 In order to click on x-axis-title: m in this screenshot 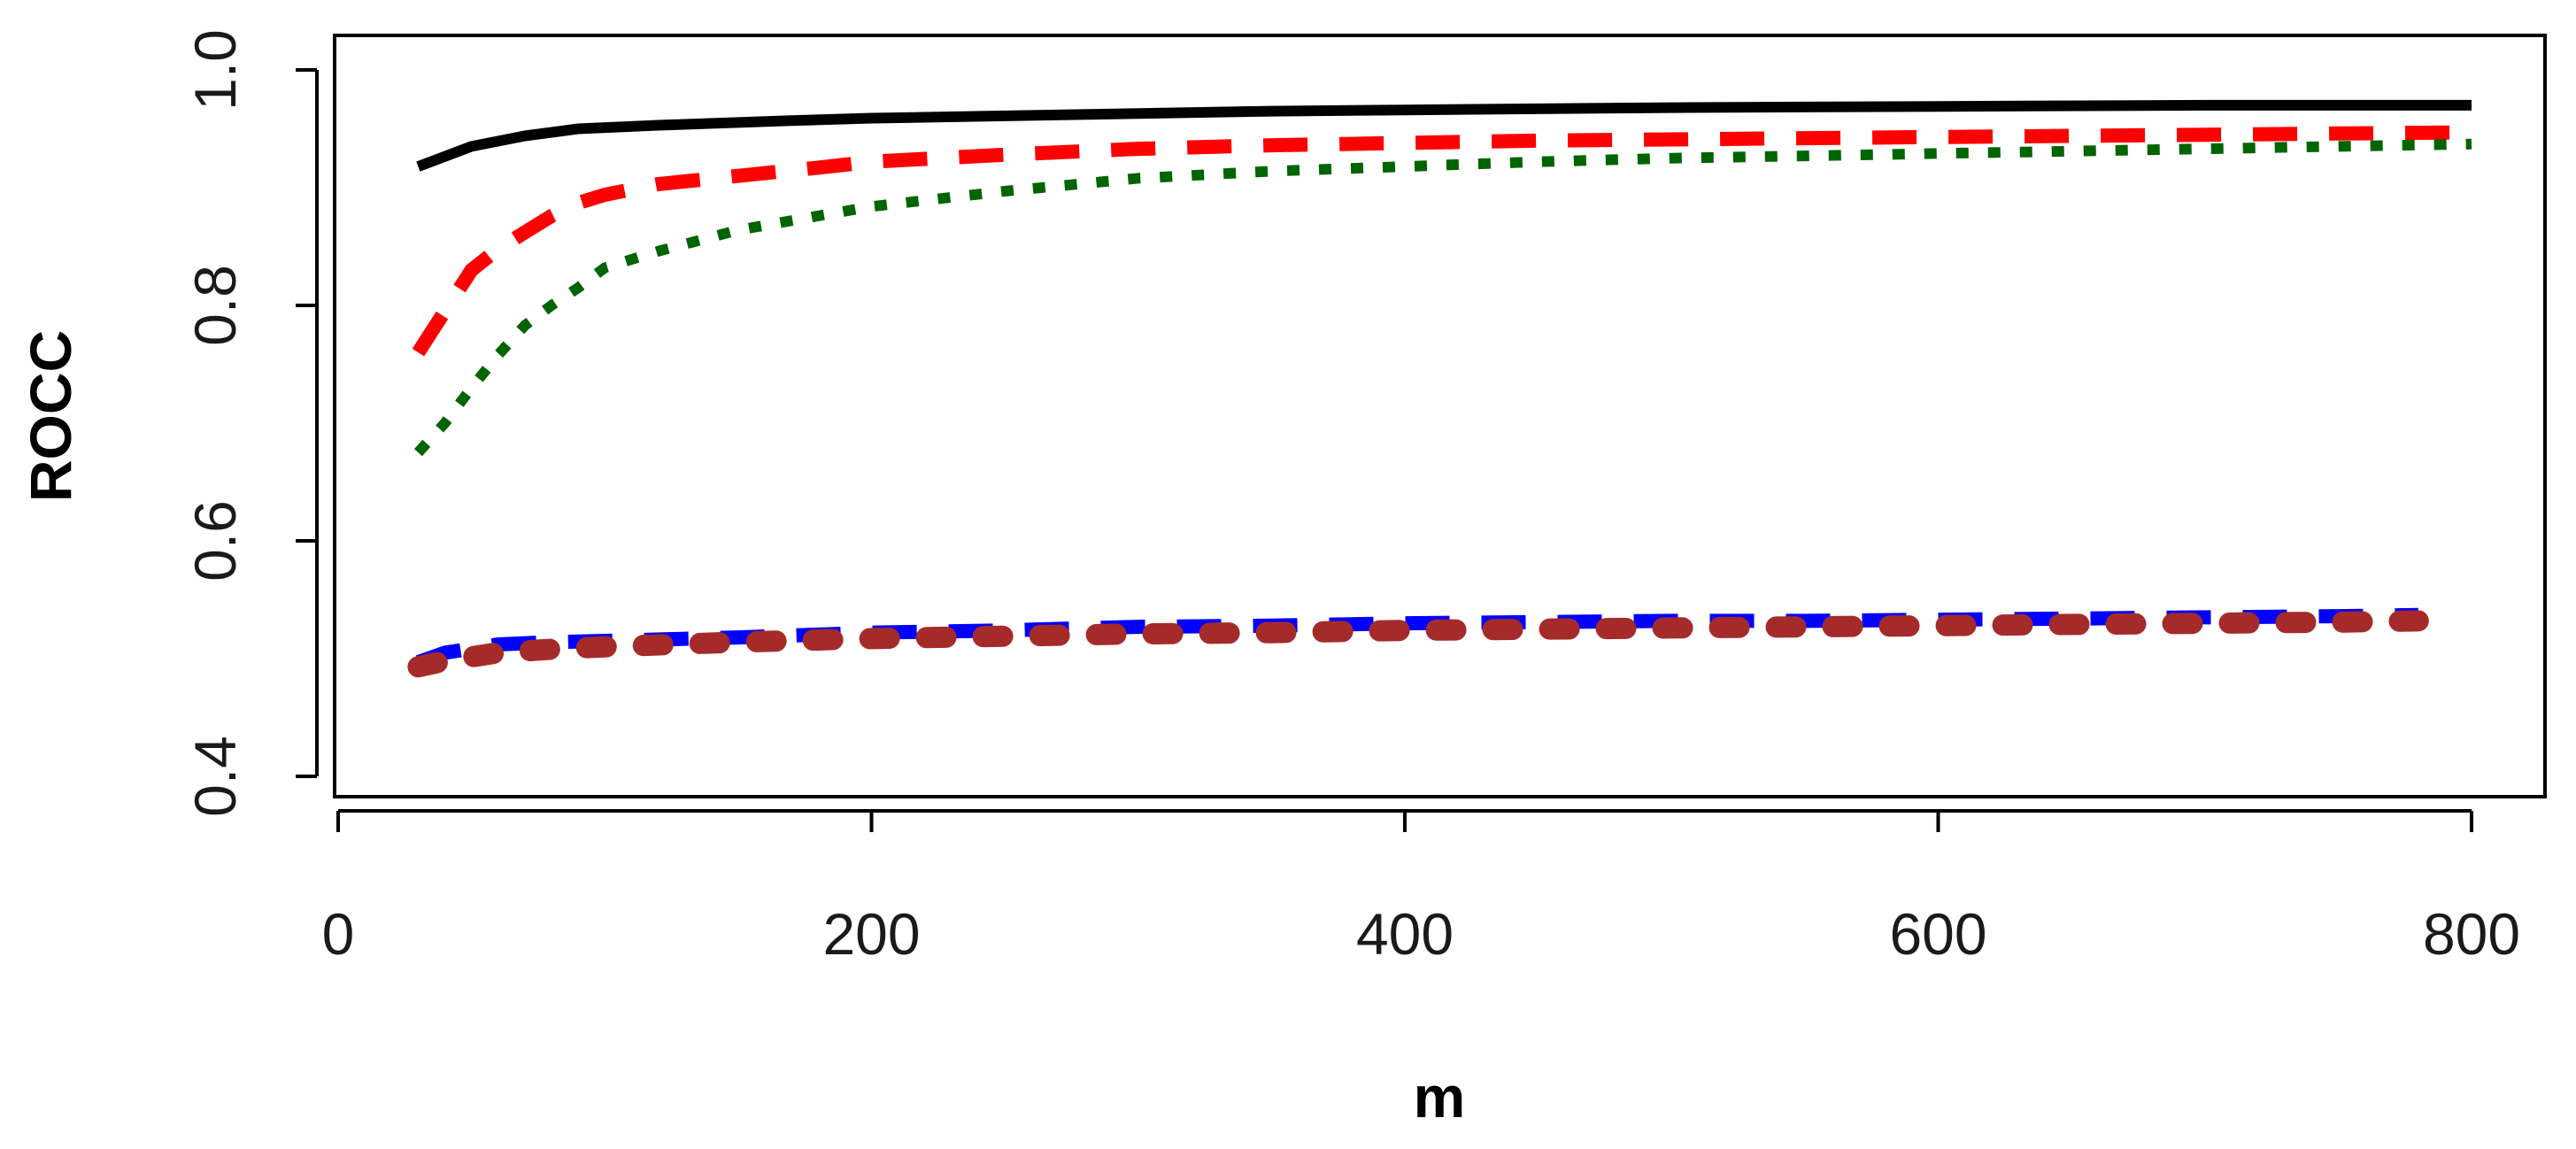, I will do `click(1440, 1097)`.